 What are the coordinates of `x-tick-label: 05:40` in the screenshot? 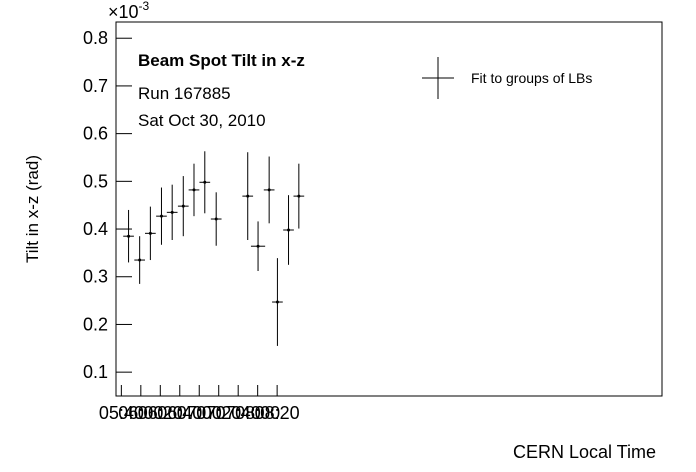 It's located at (121, 413).